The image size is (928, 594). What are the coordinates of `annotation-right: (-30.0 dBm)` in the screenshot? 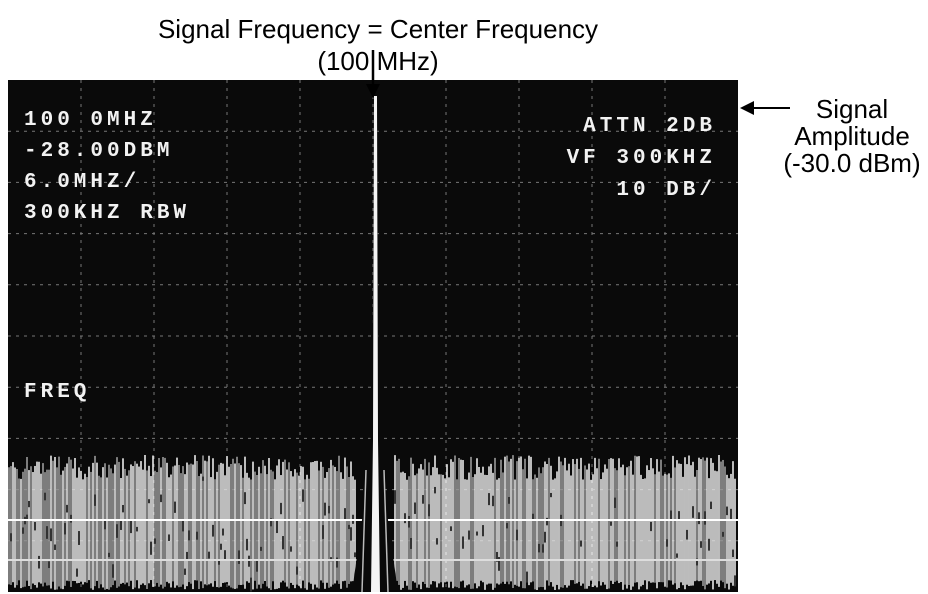 It's located at (851, 163).